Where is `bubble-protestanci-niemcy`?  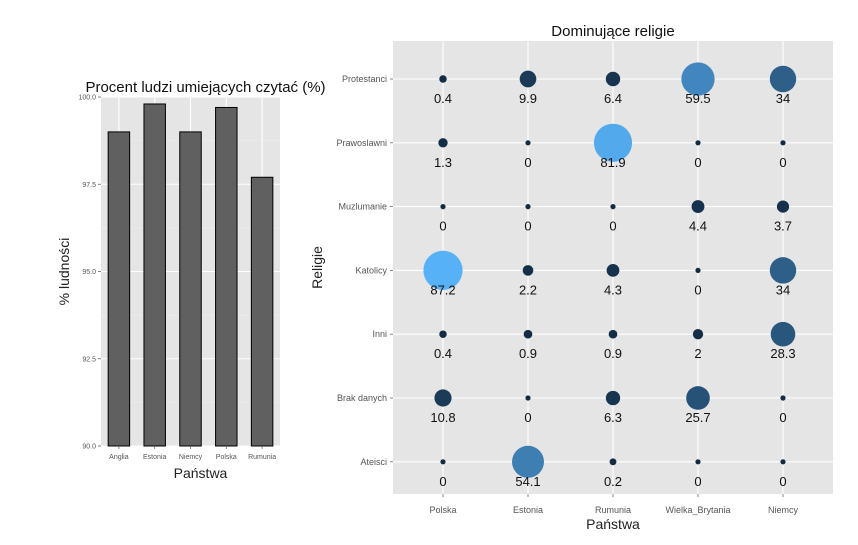
bubble-protestanci-niemcy is located at coordinates (783, 79).